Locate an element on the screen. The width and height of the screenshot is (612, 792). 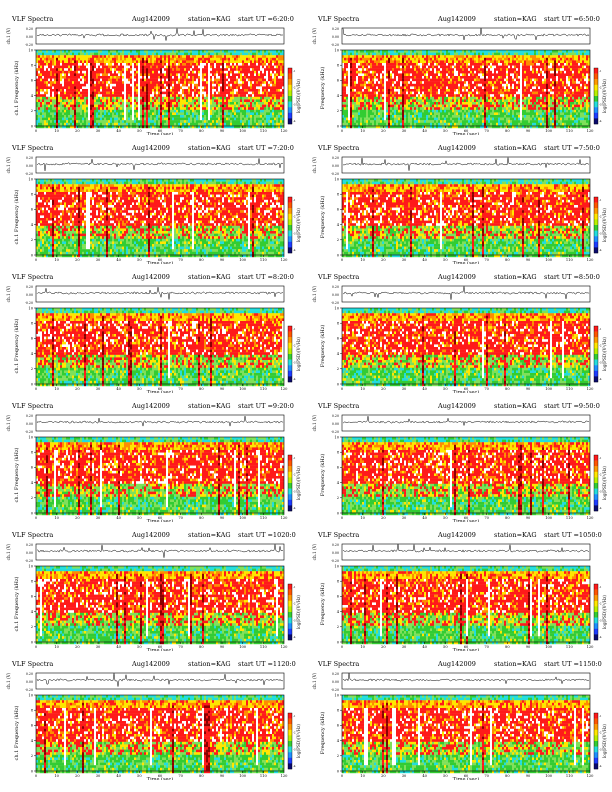
colorbar-tick-label: -1 is located at coordinates (294, 716).